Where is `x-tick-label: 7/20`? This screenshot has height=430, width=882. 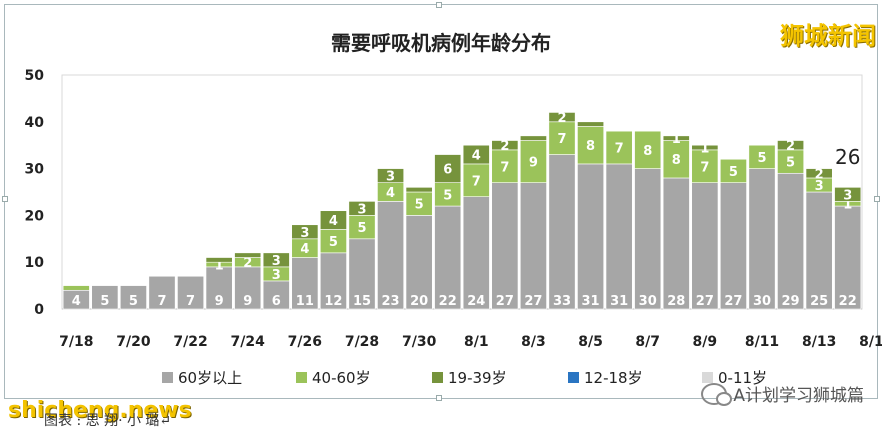
x-tick-label: 7/20 is located at coordinates (133, 342).